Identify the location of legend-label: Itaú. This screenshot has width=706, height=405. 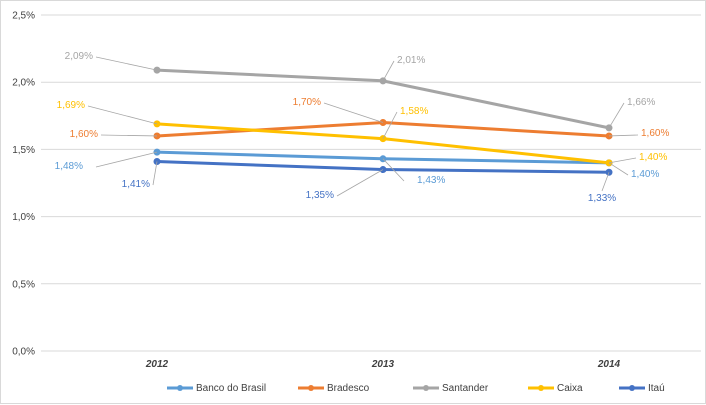
(656, 388).